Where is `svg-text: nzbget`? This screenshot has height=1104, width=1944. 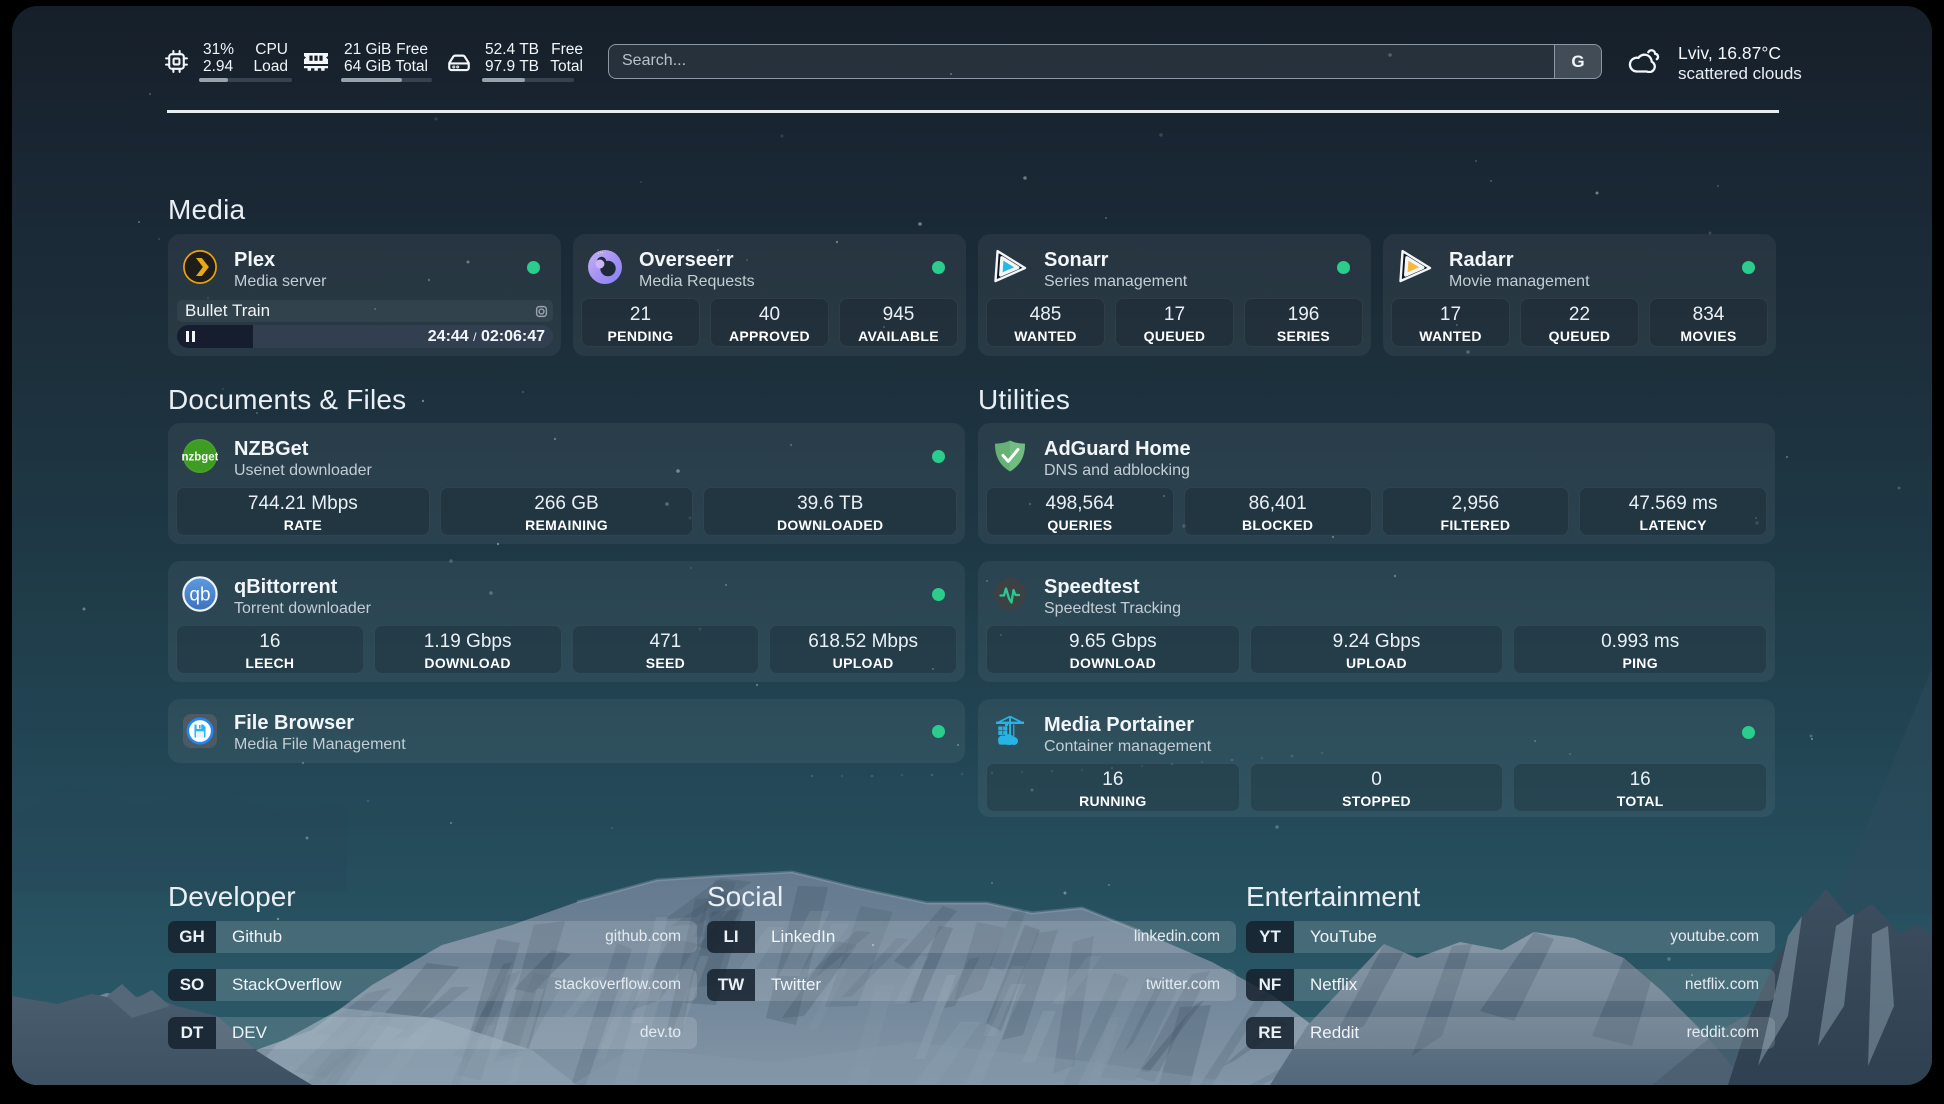
svg-text: nzbget is located at coordinates (200, 458).